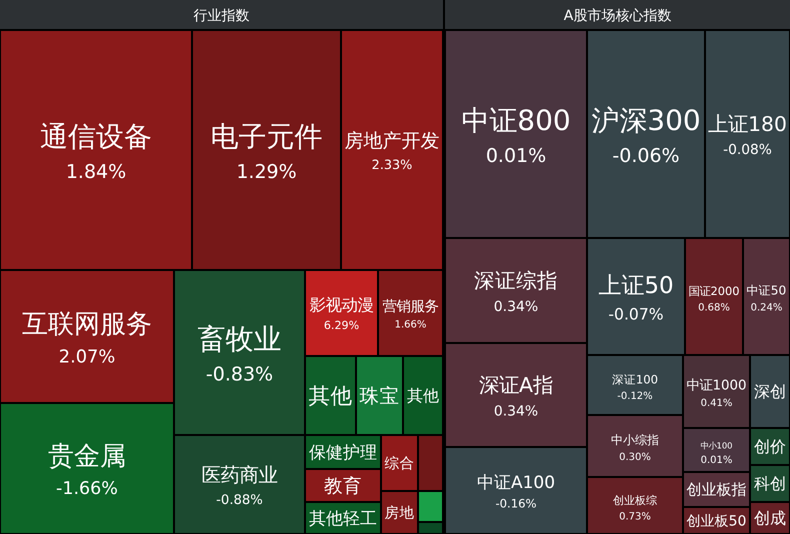  What do you see at coordinates (747, 150) in the screenshot?
I see `data-label: -0.08%` at bounding box center [747, 150].